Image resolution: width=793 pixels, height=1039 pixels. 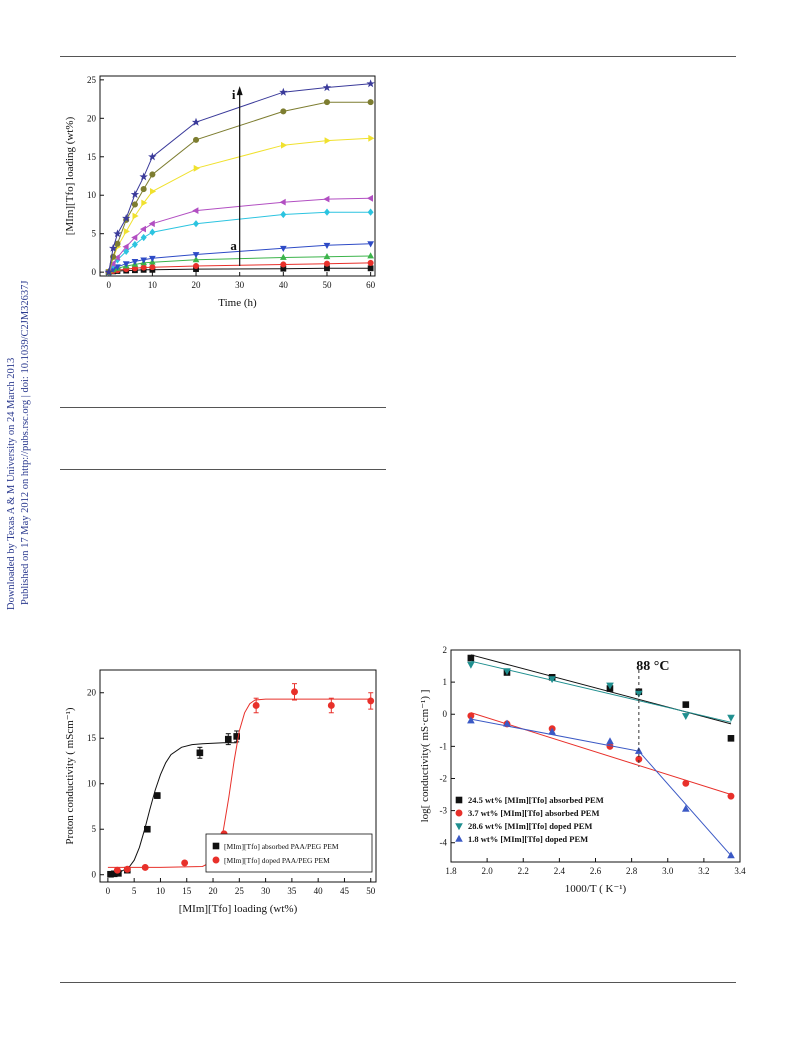 I want to click on legend-label: [MIm][Tfo] absorbed PAA/PEG PEM, so click(x=281, y=846).